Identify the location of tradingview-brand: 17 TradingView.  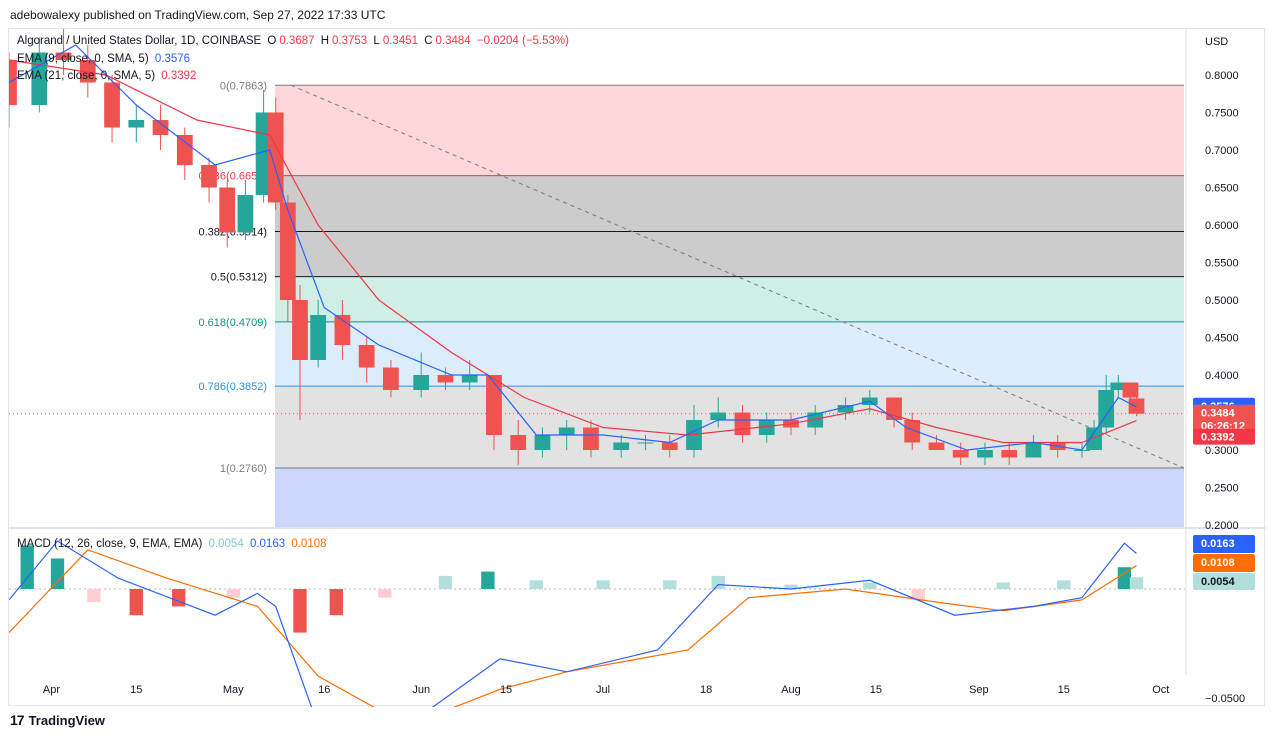
(57, 720).